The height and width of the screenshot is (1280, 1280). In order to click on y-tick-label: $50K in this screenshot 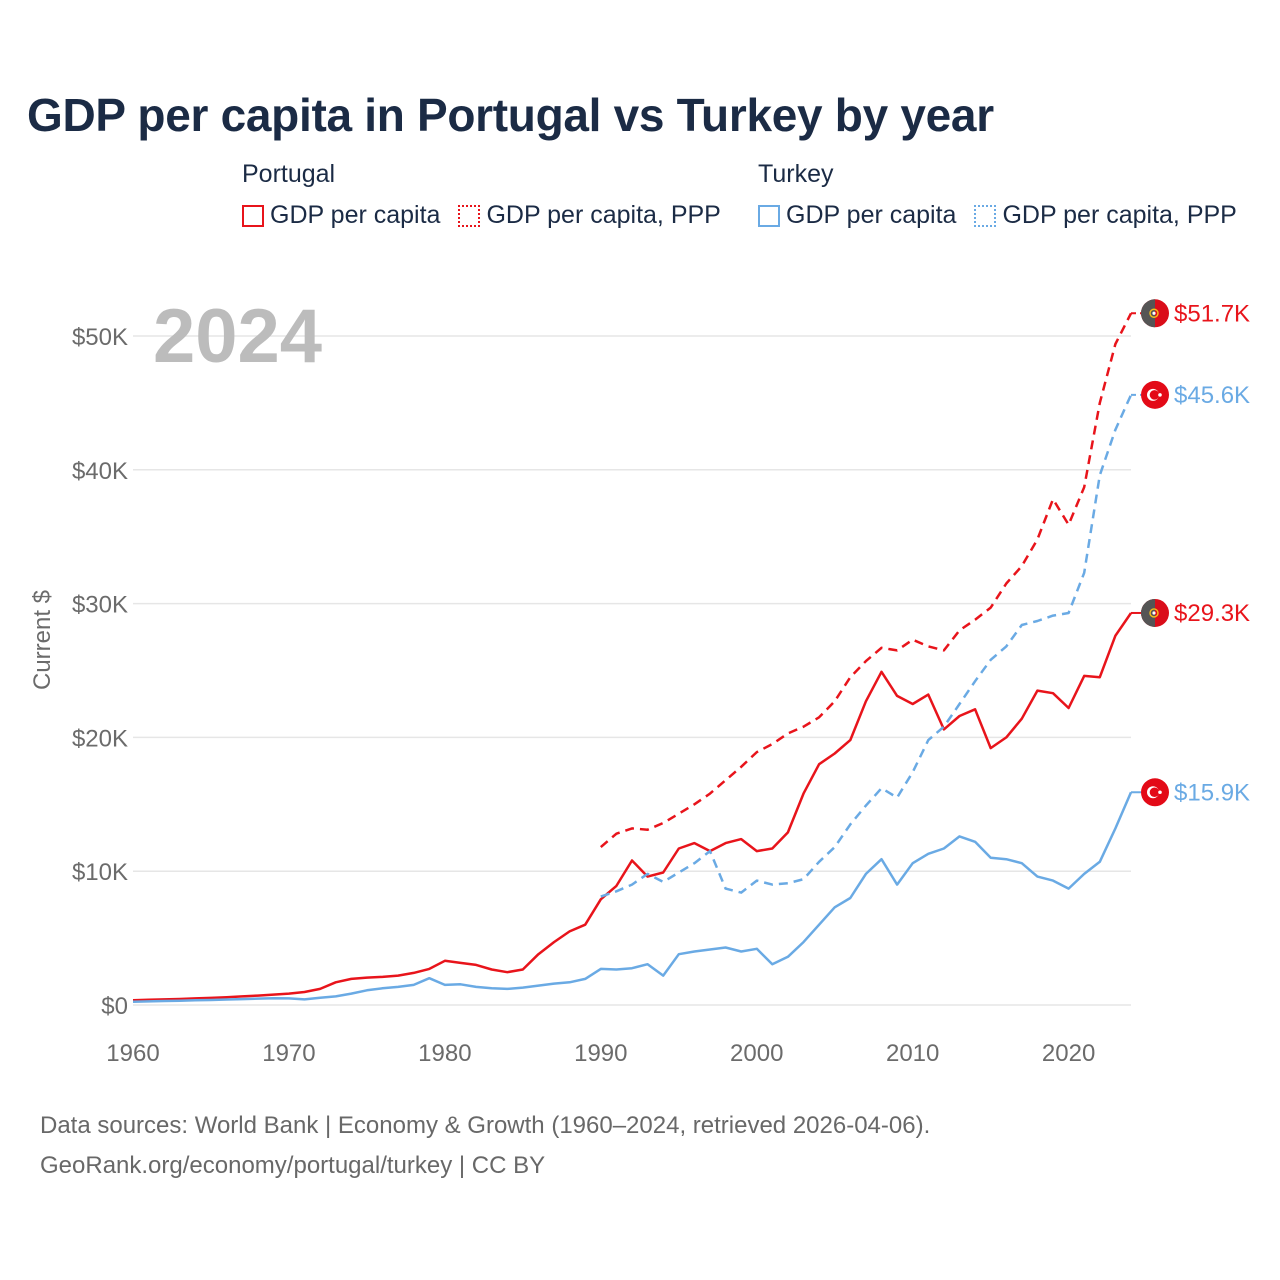, I will do `click(100, 337)`.